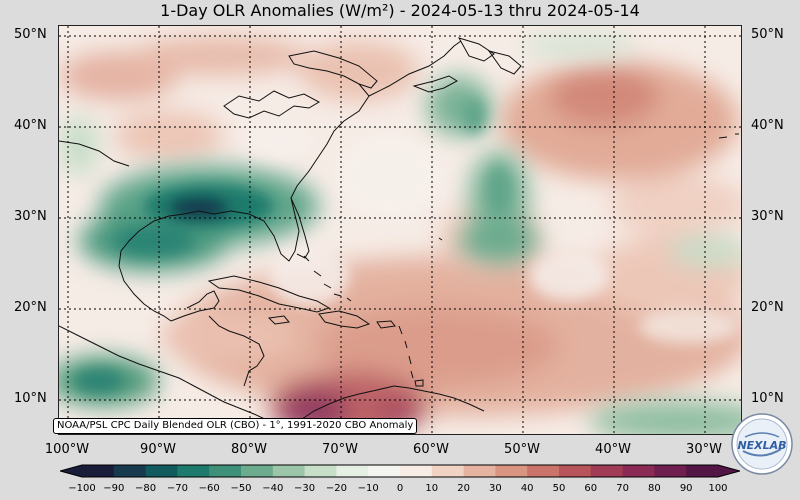 The width and height of the screenshot is (800, 500). I want to click on colorbar-tick-label: −40, so click(273, 488).